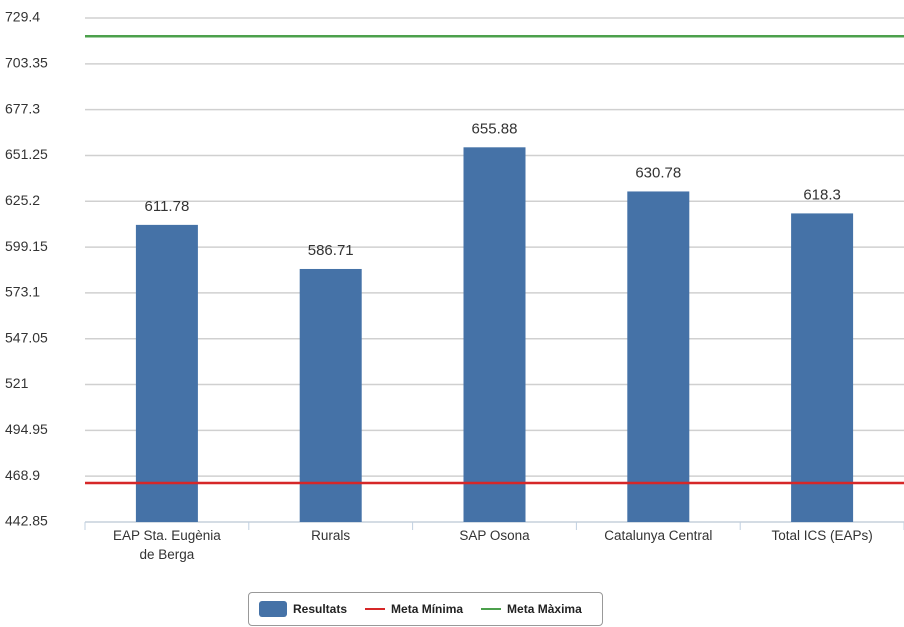 The height and width of the screenshot is (627, 904). I want to click on legend-label: Meta Mínima, so click(427, 609).